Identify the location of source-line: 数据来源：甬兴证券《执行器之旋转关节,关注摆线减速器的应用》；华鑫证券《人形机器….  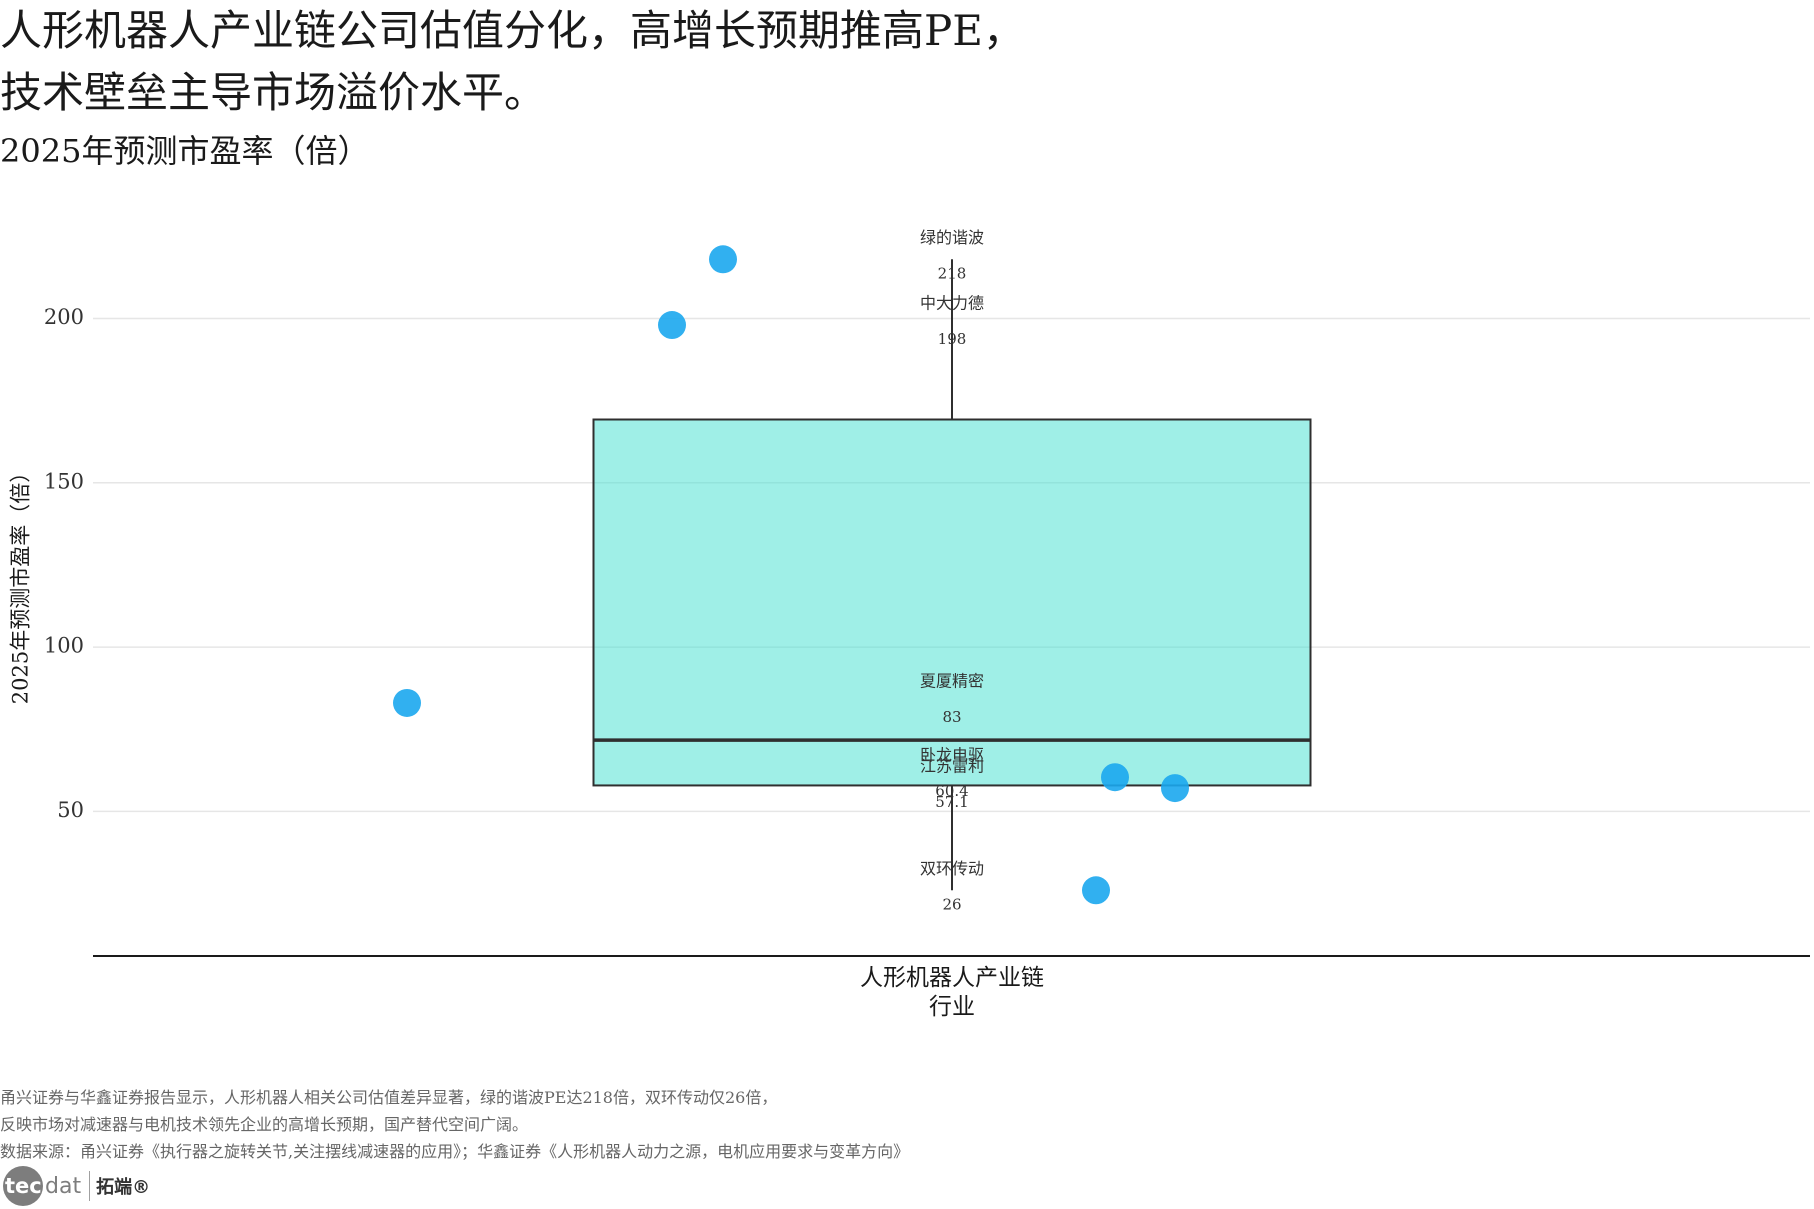
(455, 1151).